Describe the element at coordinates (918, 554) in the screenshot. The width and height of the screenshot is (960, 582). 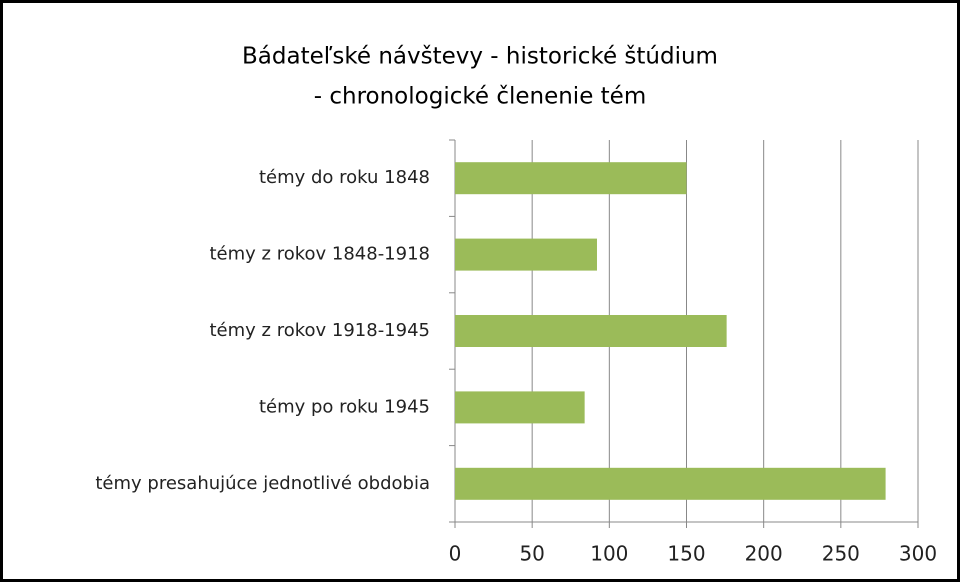
I see `x-tick-label: 300` at that location.